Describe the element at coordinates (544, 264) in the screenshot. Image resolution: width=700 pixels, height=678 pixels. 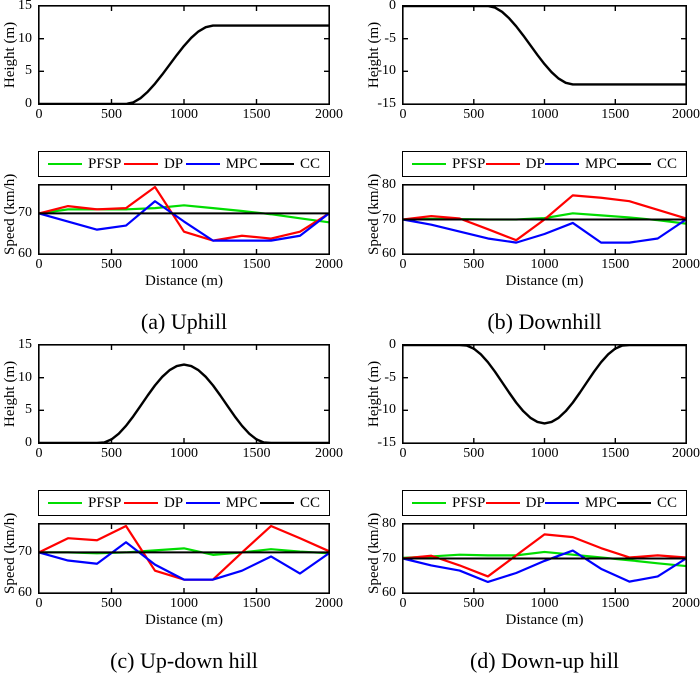
I see `x-tick-label: 1000` at that location.